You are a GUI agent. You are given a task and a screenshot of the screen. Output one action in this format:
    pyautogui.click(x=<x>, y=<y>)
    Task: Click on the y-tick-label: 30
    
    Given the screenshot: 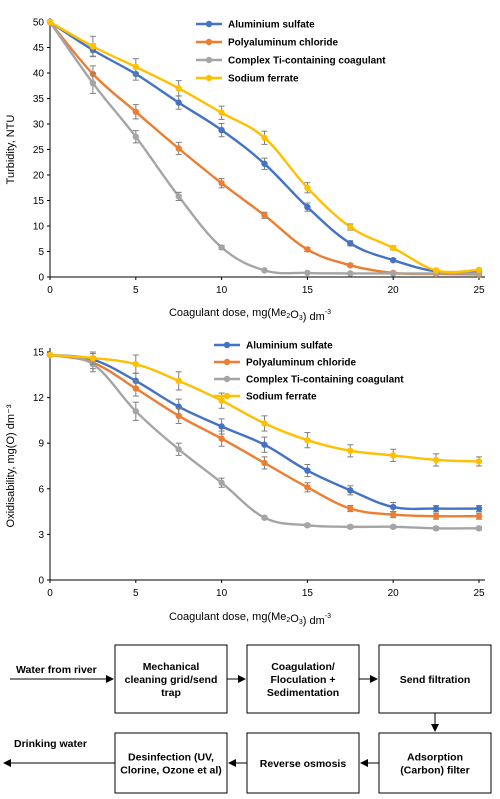 What is the action you would take?
    pyautogui.click(x=39, y=125)
    